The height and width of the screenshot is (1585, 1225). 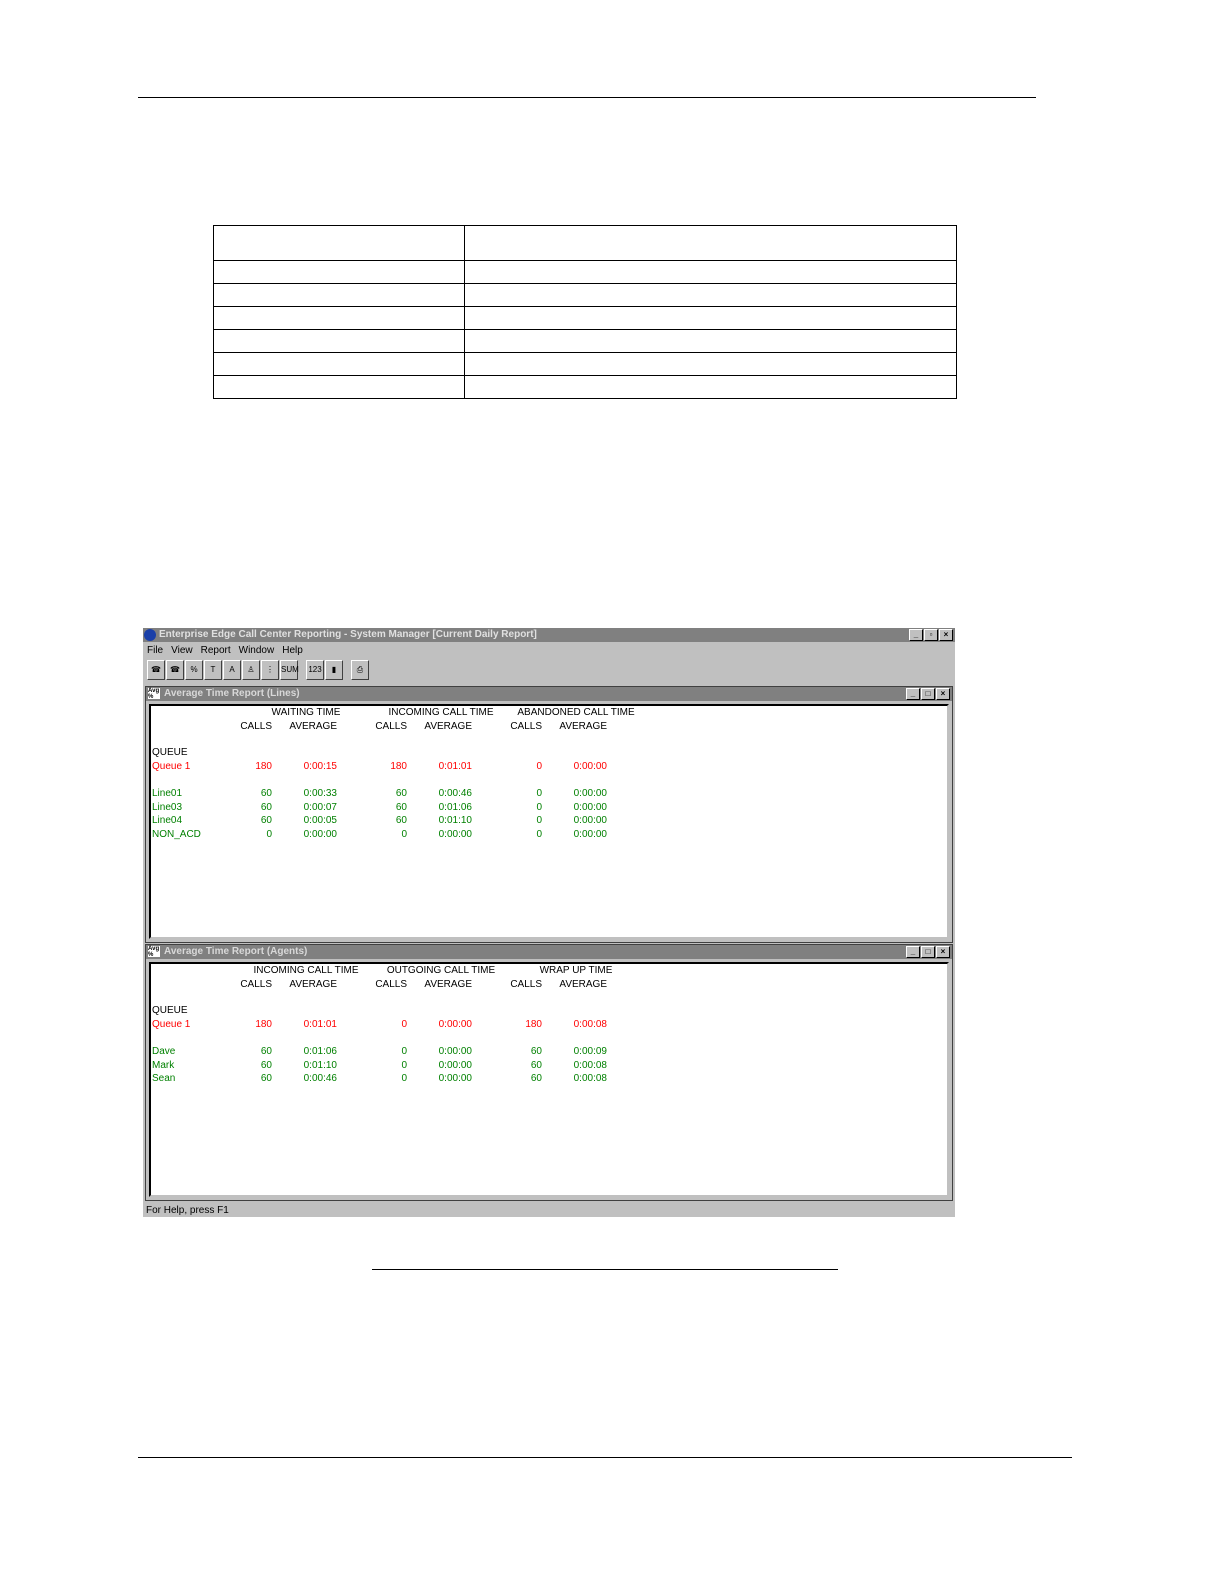 I want to click on status-bar: For Help, press F1, so click(x=187, y=1210).